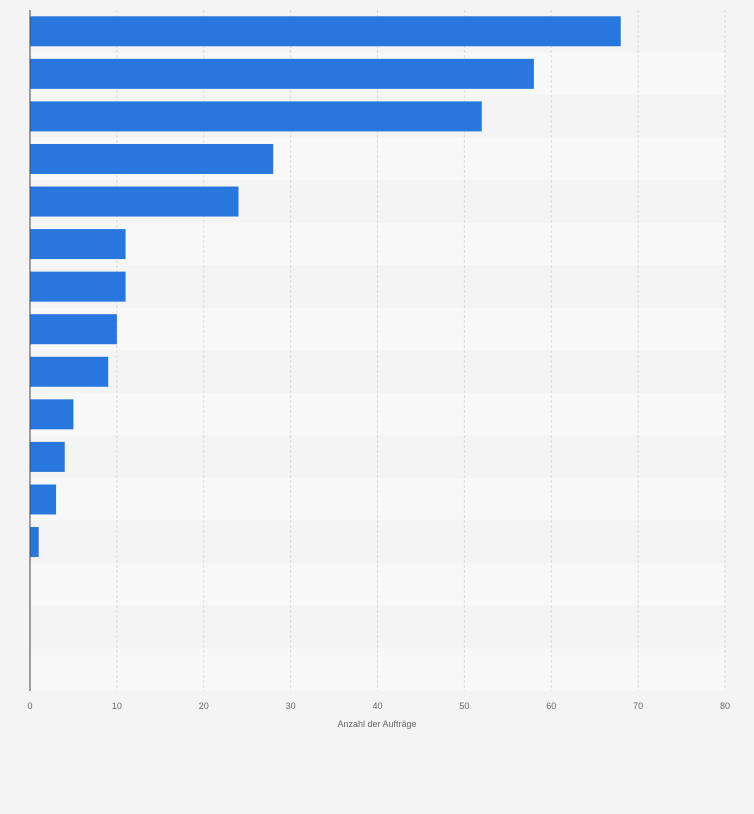 This screenshot has width=754, height=814. What do you see at coordinates (376, 724) in the screenshot?
I see `x-axis-label: Anzahl der Aufträge` at bounding box center [376, 724].